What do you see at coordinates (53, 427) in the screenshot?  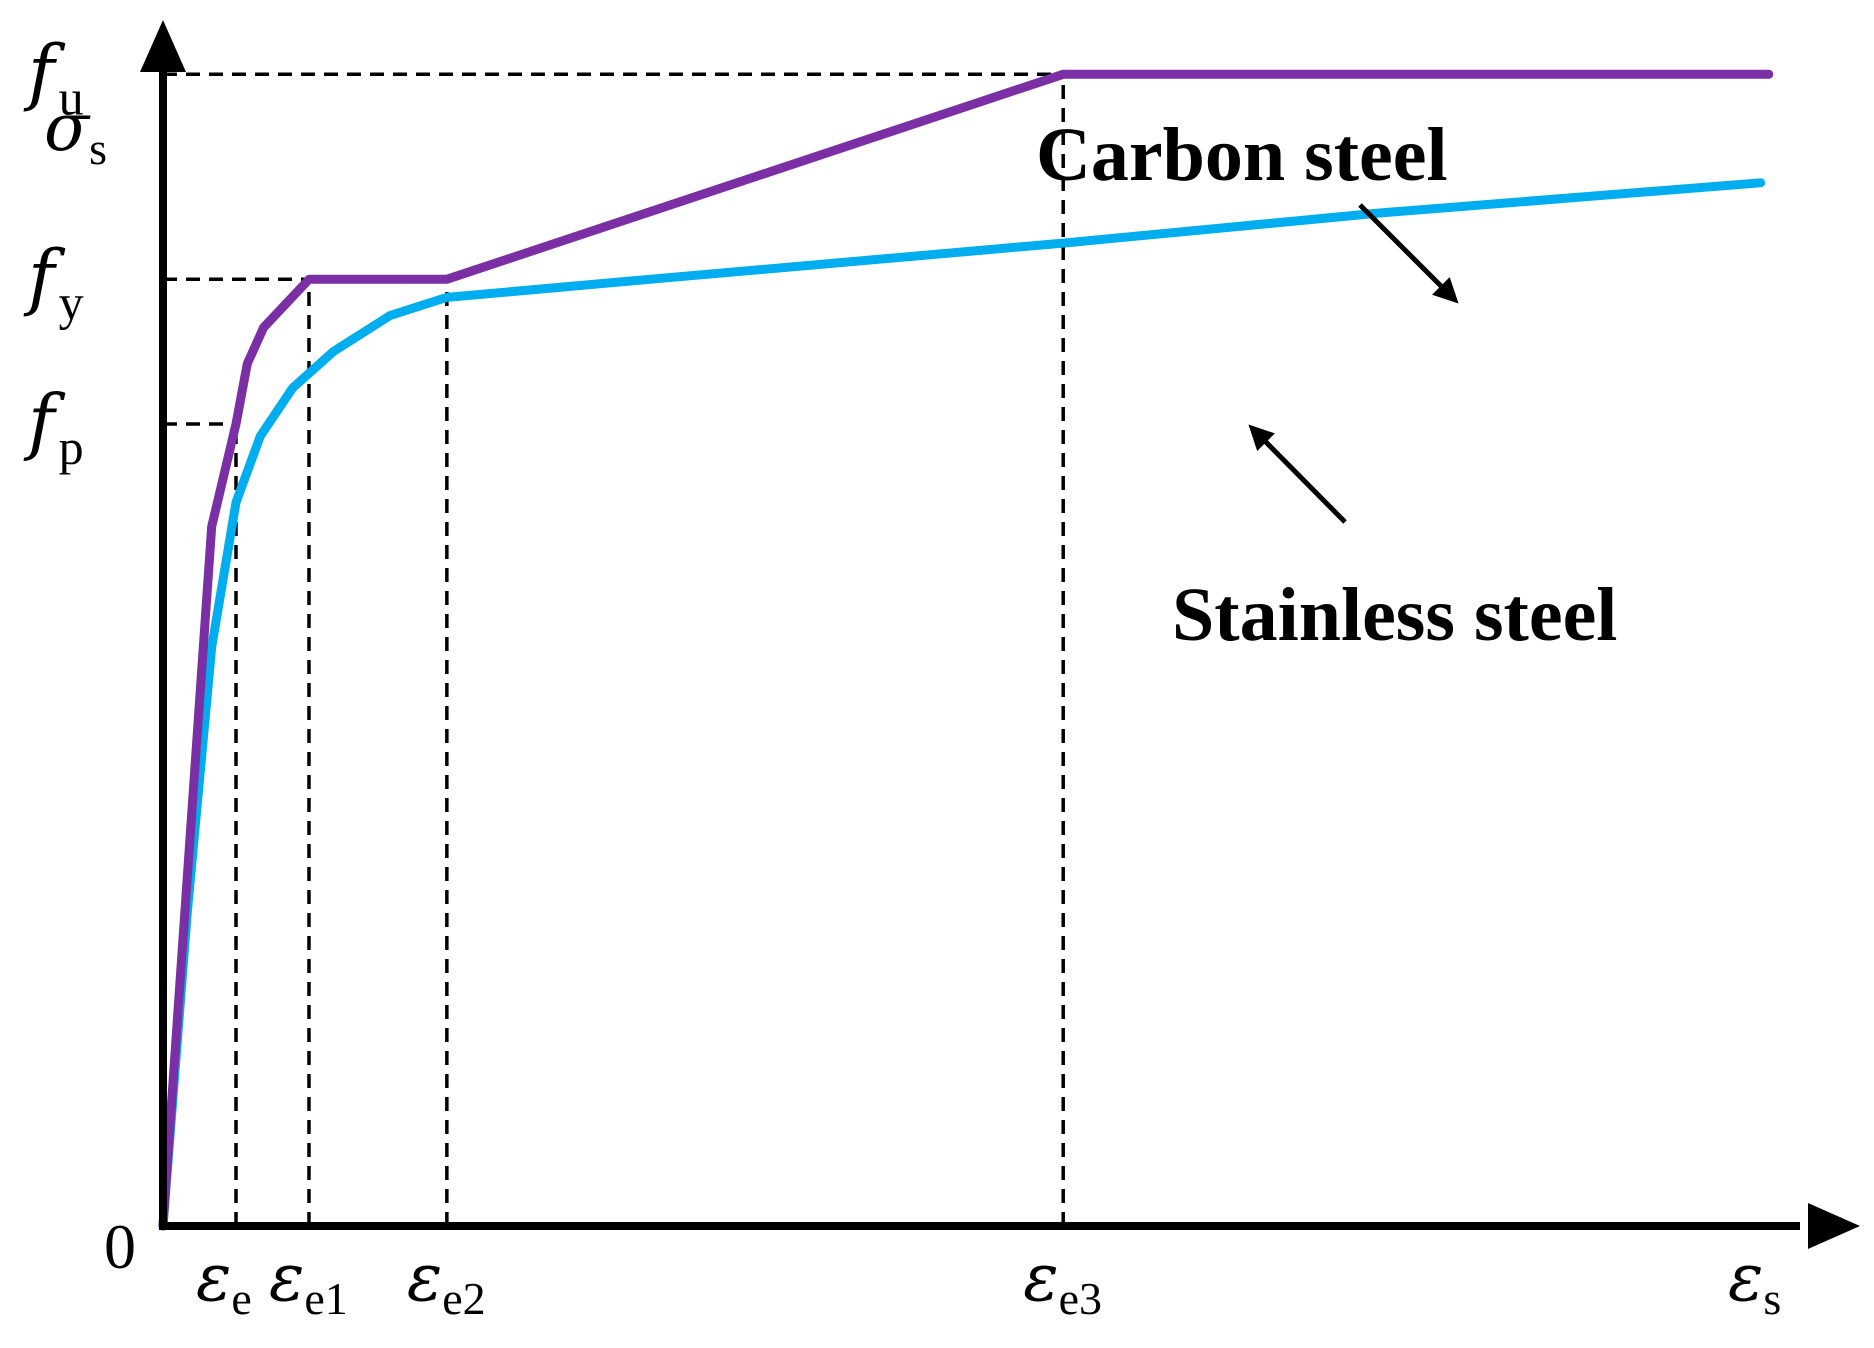 I see `y-tick-fp: fp` at bounding box center [53, 427].